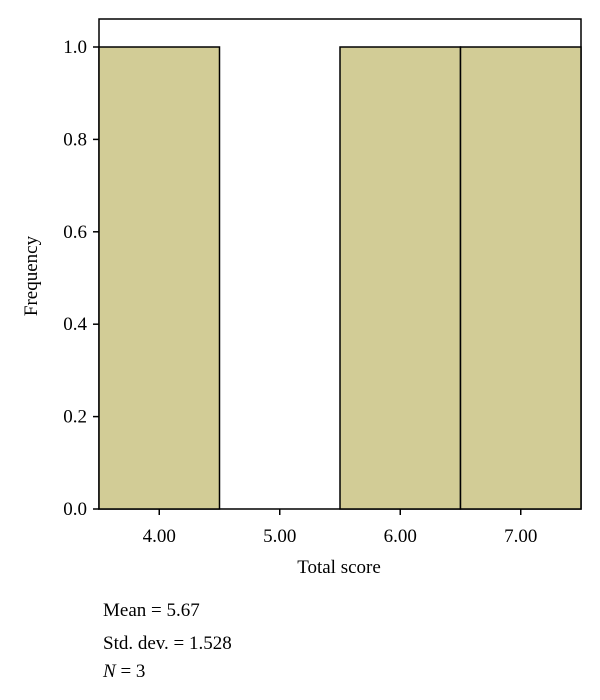  I want to click on n-value: = 3, so click(130, 671).